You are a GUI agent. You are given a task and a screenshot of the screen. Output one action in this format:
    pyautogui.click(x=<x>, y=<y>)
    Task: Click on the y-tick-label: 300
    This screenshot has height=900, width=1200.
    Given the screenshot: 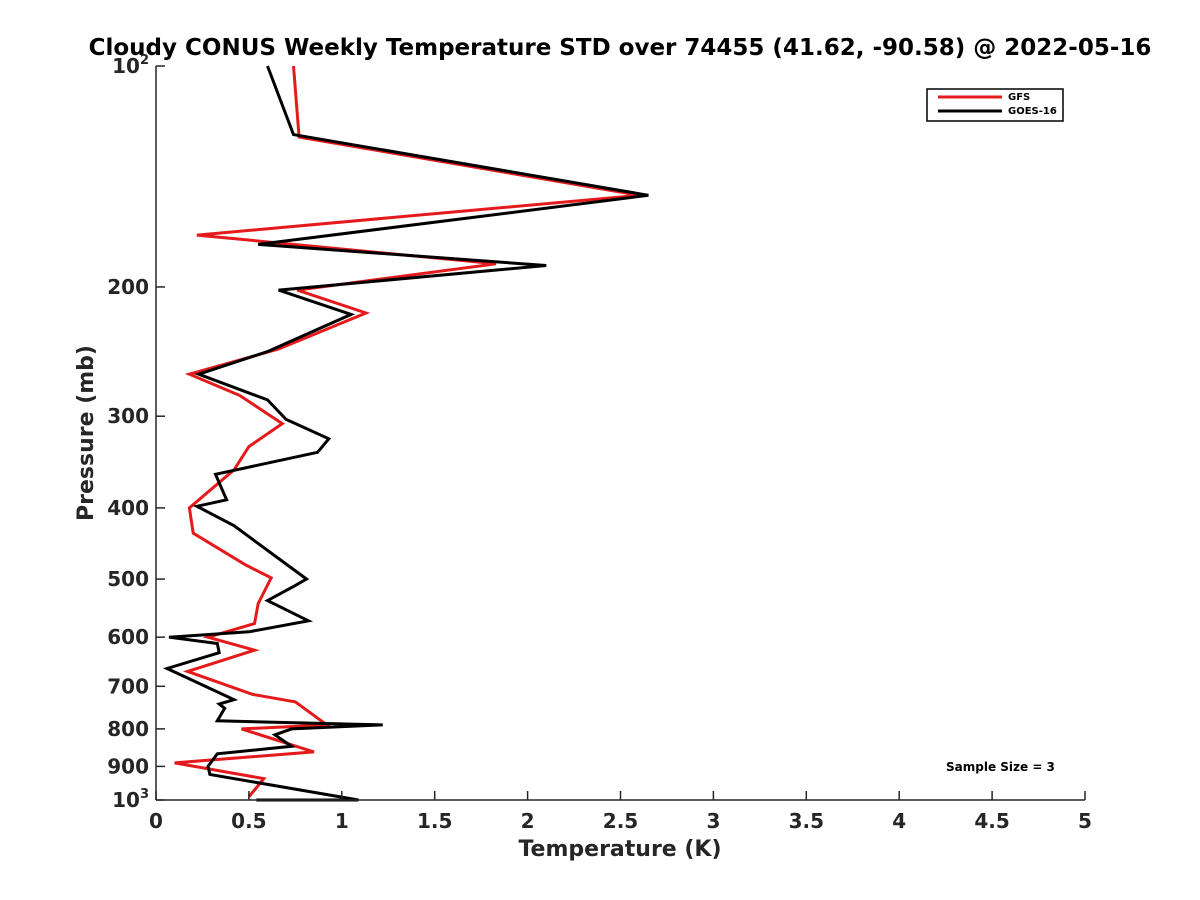 What is the action you would take?
    pyautogui.click(x=128, y=416)
    